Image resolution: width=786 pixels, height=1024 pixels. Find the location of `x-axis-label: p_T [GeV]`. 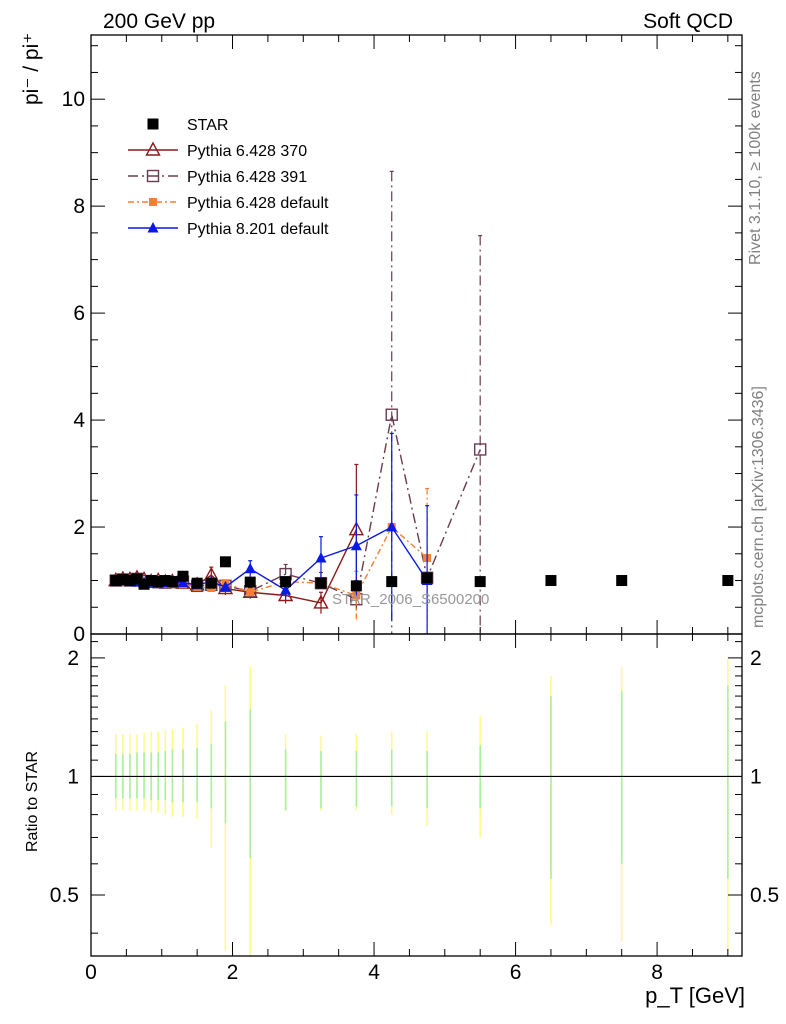

x-axis-label: p_T [GeV] is located at coordinates (695, 995).